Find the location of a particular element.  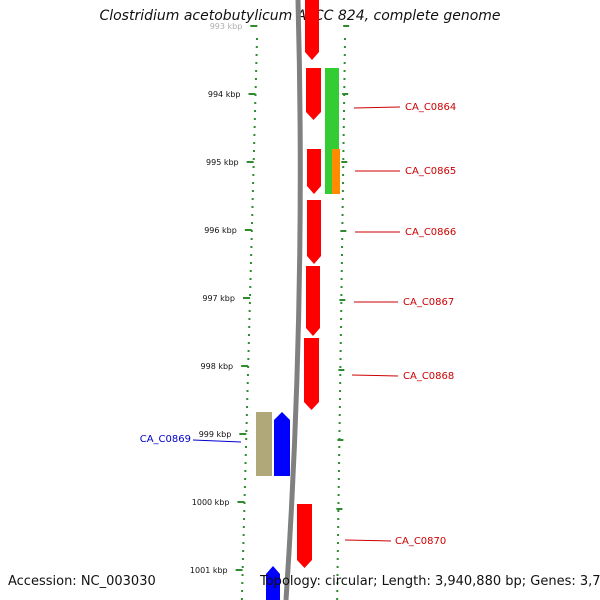

genome-backbone is located at coordinates (293, 300).